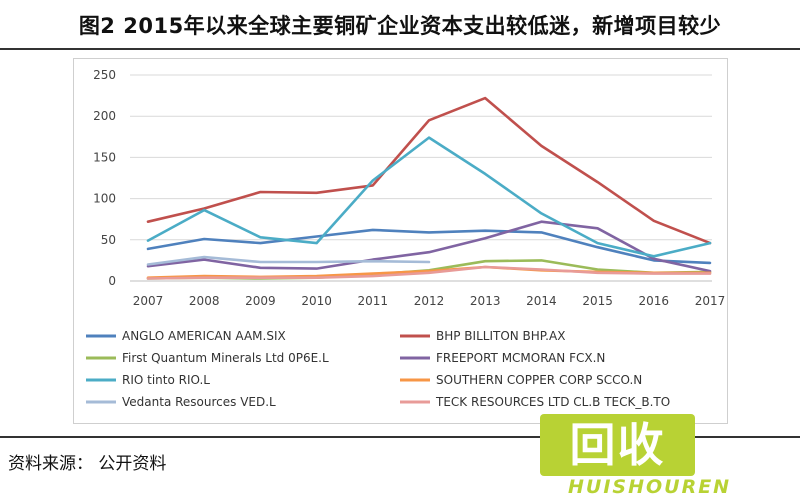  I want to click on x-tick-label: 2008, so click(204, 301).